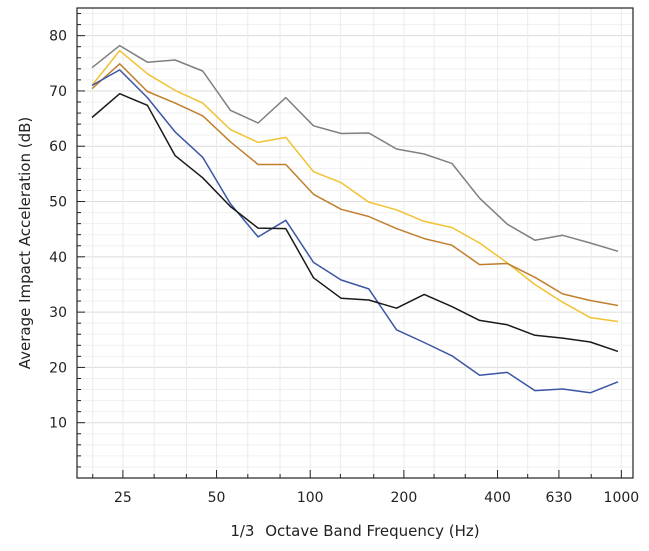  I want to click on y-tick-label: 60, so click(58, 147).